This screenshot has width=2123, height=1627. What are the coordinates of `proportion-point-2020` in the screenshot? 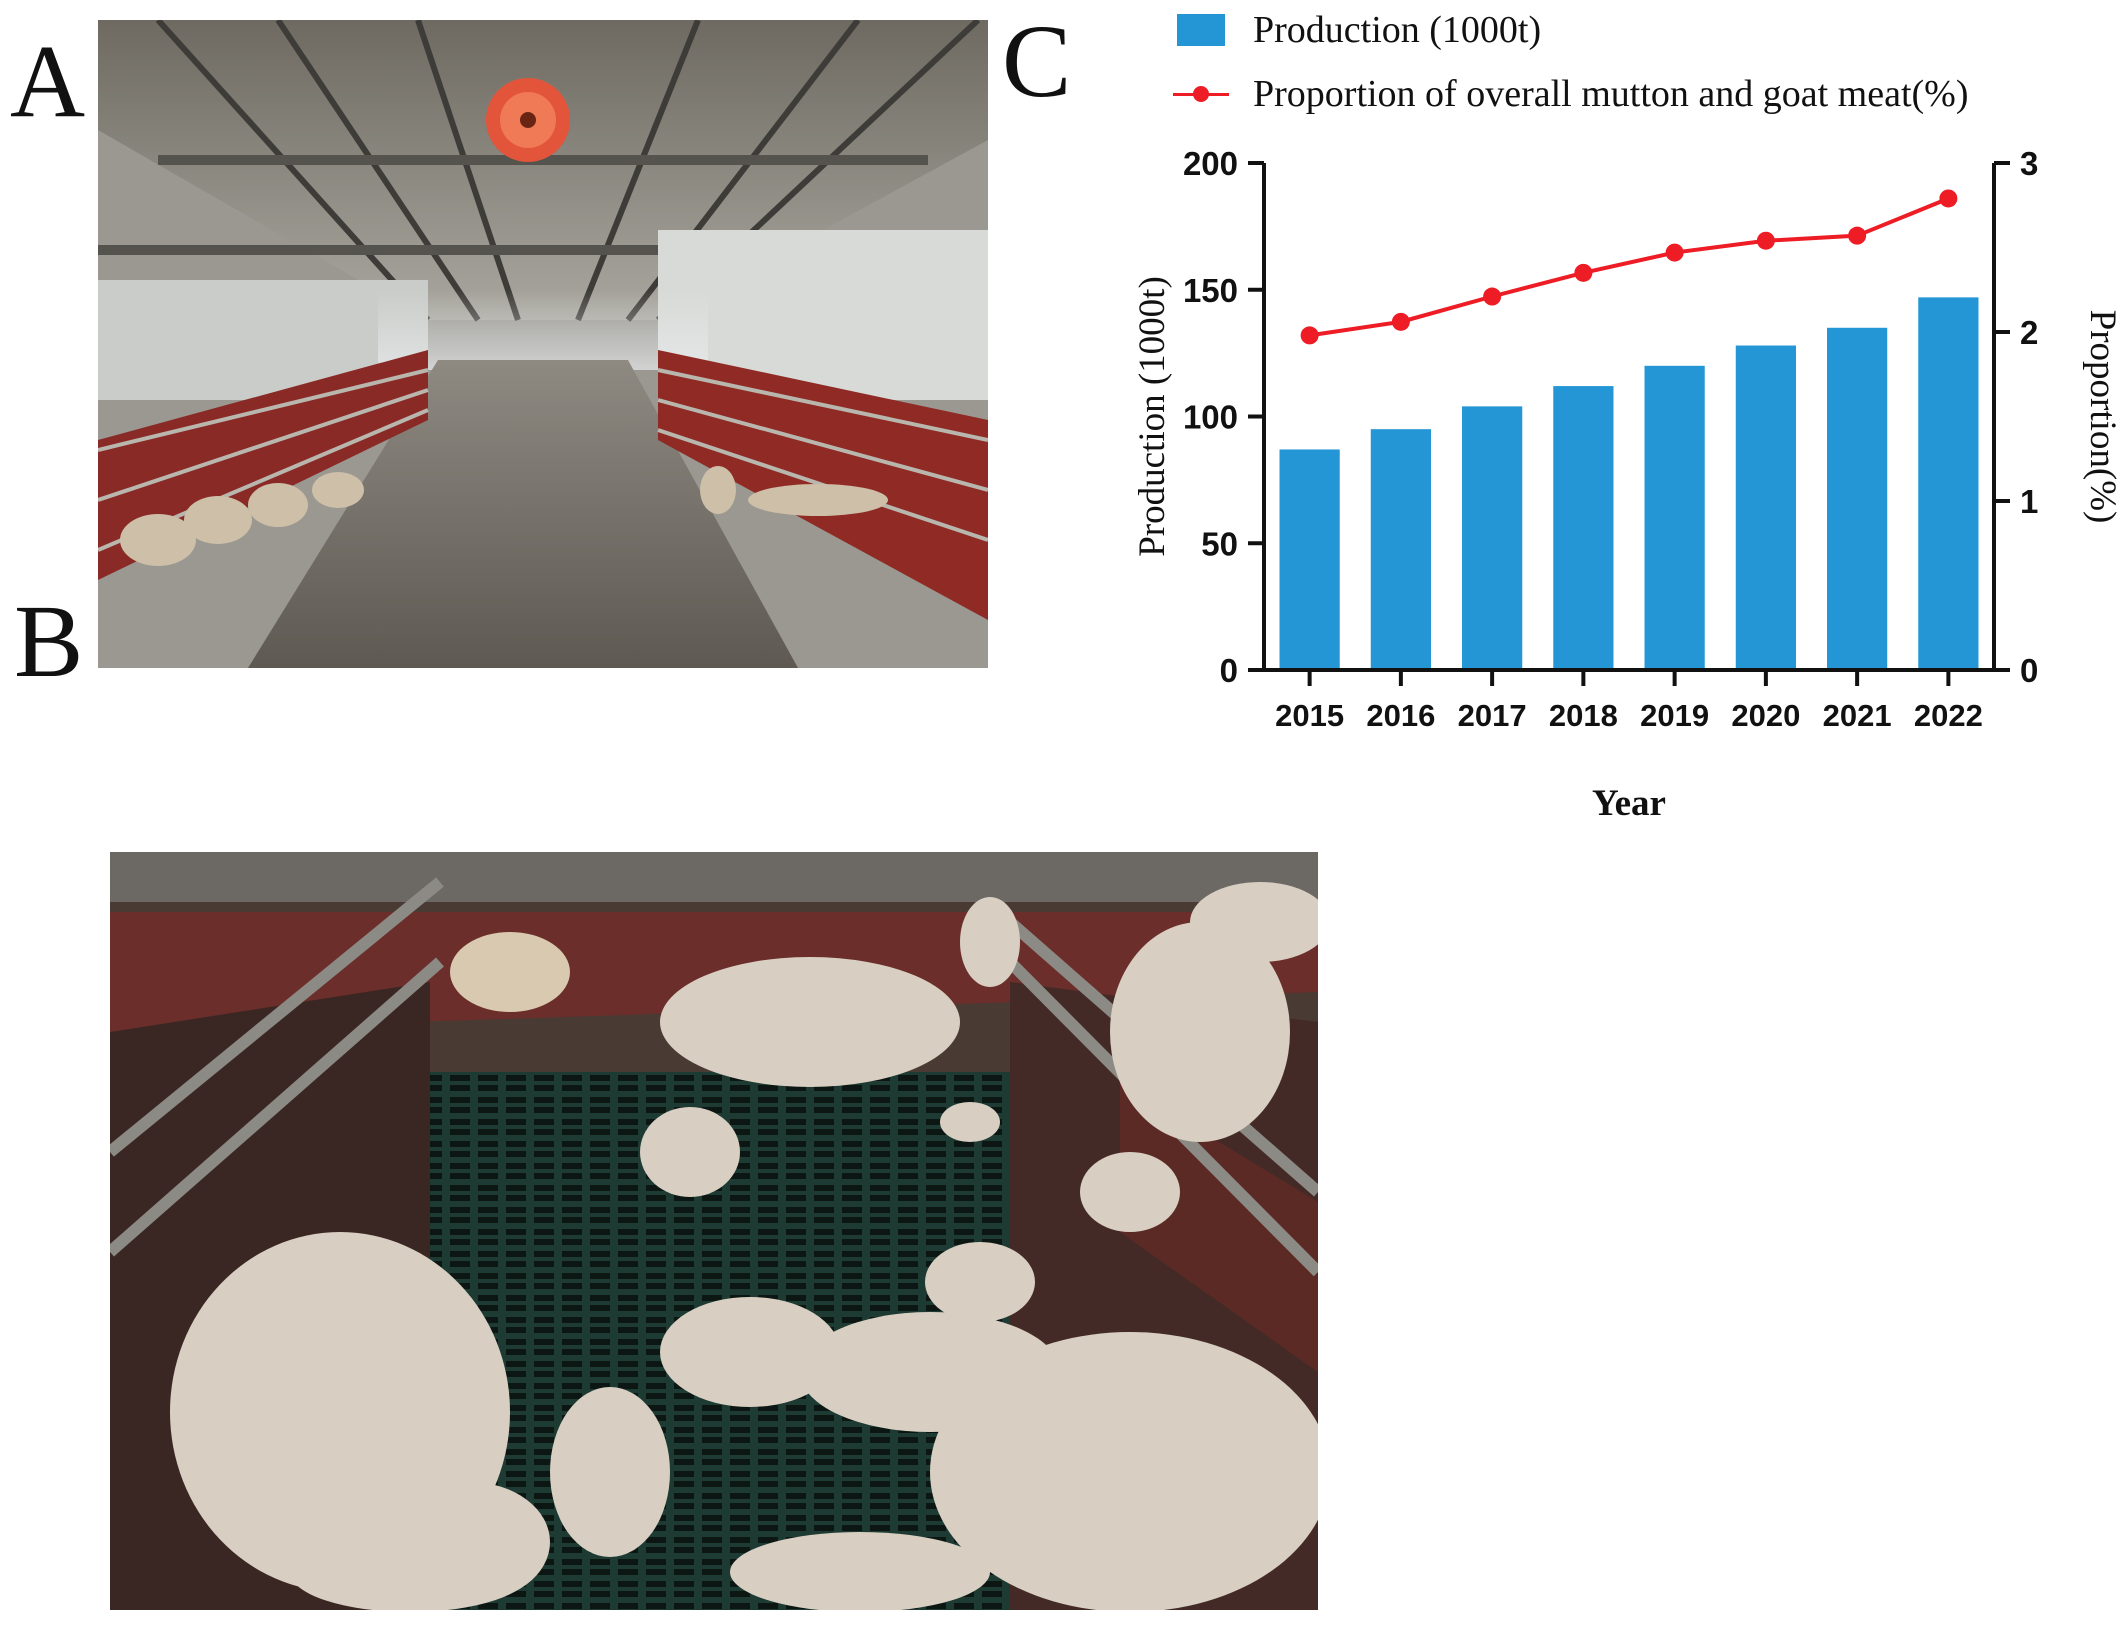 It's located at (1765, 240).